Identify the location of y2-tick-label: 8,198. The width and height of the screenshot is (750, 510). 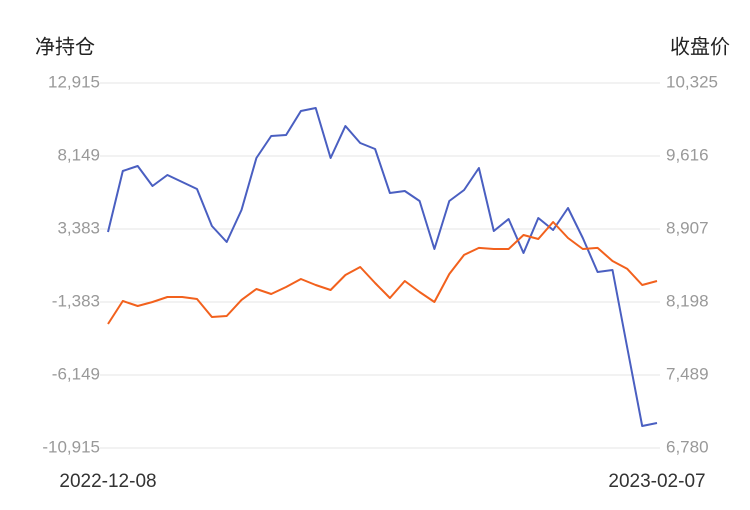
(687, 300).